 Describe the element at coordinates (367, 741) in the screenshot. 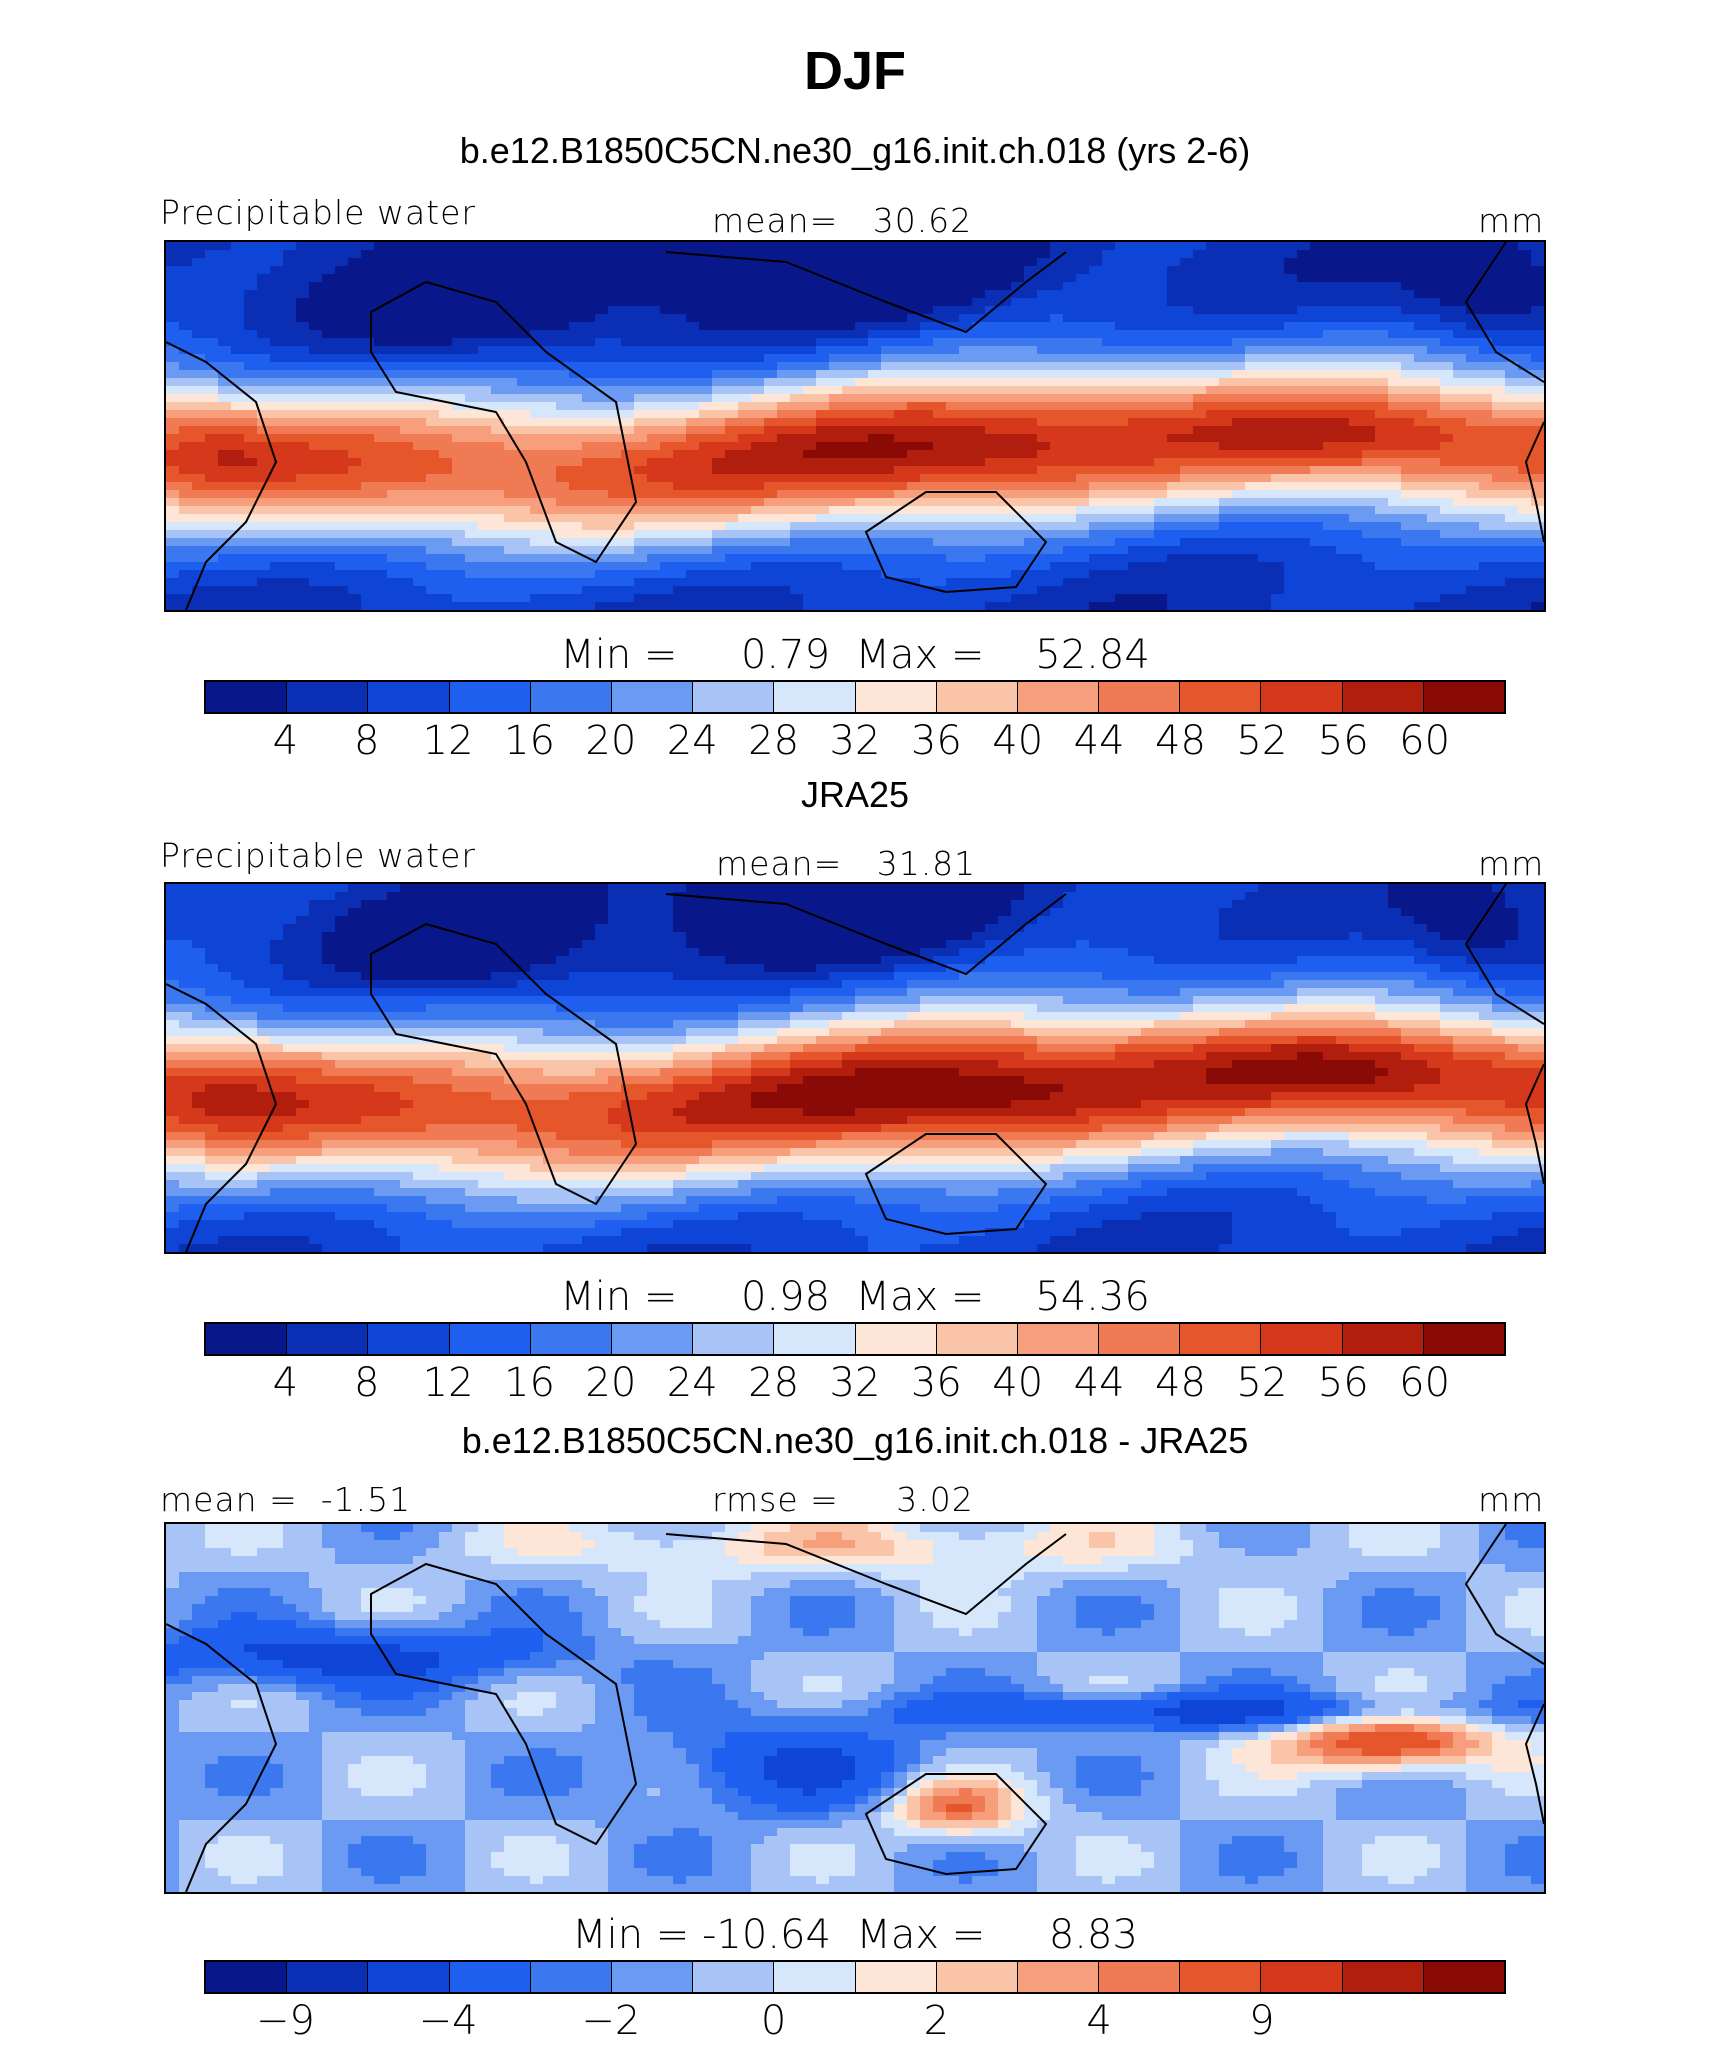

I see `colorbar-tick-label: 8` at that location.